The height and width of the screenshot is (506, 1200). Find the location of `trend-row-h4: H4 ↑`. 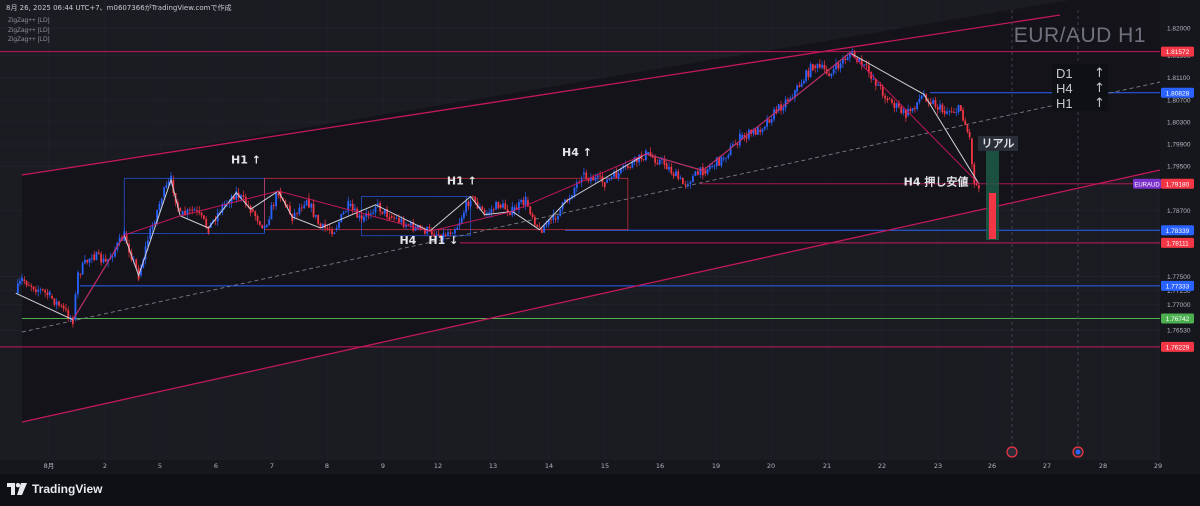

trend-row-h4: H4 ↑ is located at coordinates (1080, 88).